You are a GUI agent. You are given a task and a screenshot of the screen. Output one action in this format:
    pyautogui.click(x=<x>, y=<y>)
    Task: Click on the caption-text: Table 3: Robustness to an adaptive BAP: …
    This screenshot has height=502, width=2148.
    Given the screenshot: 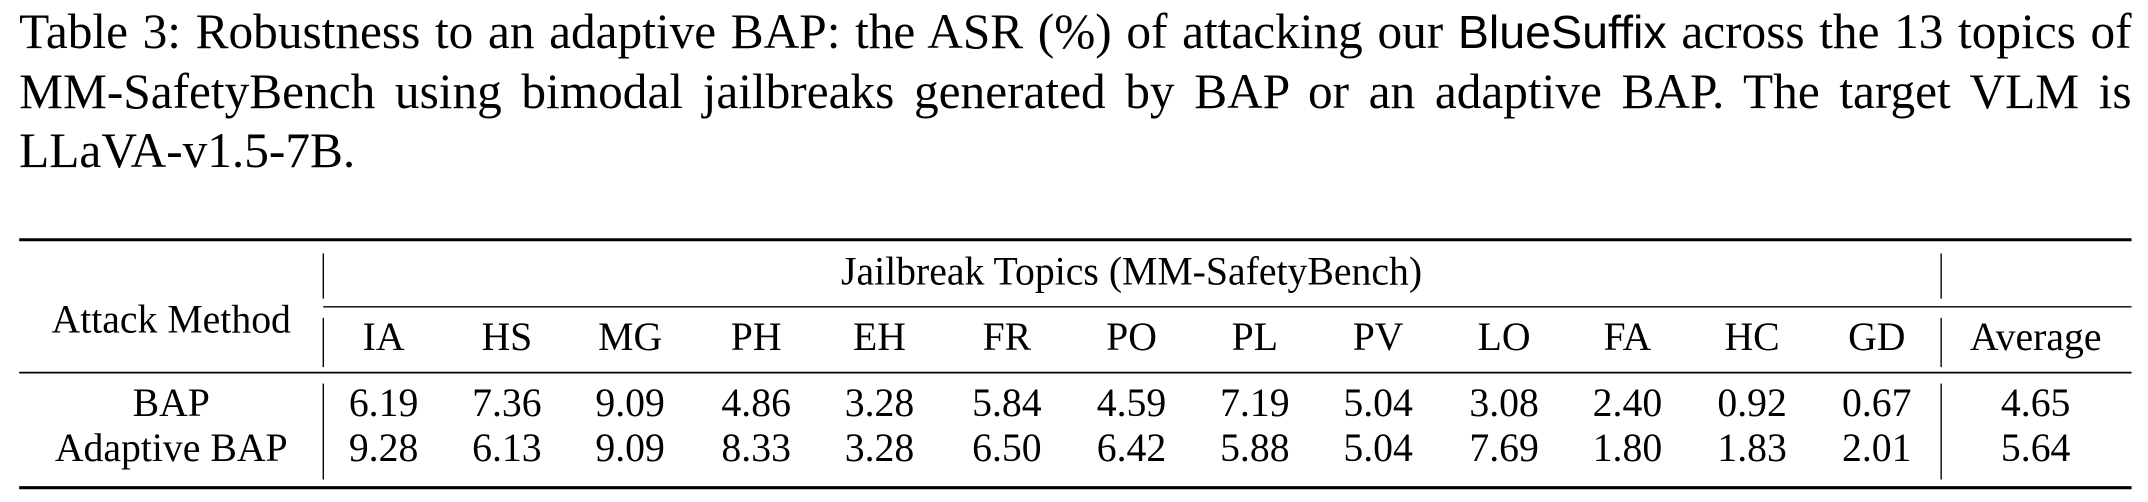 What is the action you would take?
    pyautogui.click(x=731, y=31)
    